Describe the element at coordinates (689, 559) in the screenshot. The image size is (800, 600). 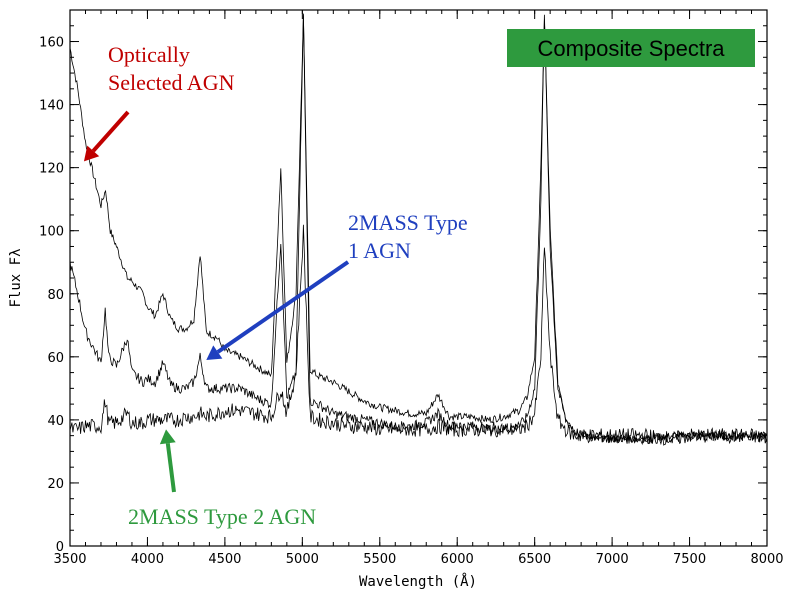
I see `x-tick-label: 7500` at that location.